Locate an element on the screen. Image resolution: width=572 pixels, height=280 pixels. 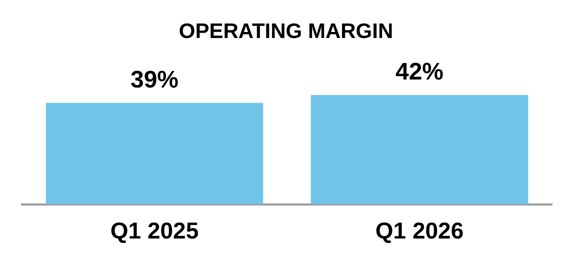
data-label: 39% is located at coordinates (154, 80).